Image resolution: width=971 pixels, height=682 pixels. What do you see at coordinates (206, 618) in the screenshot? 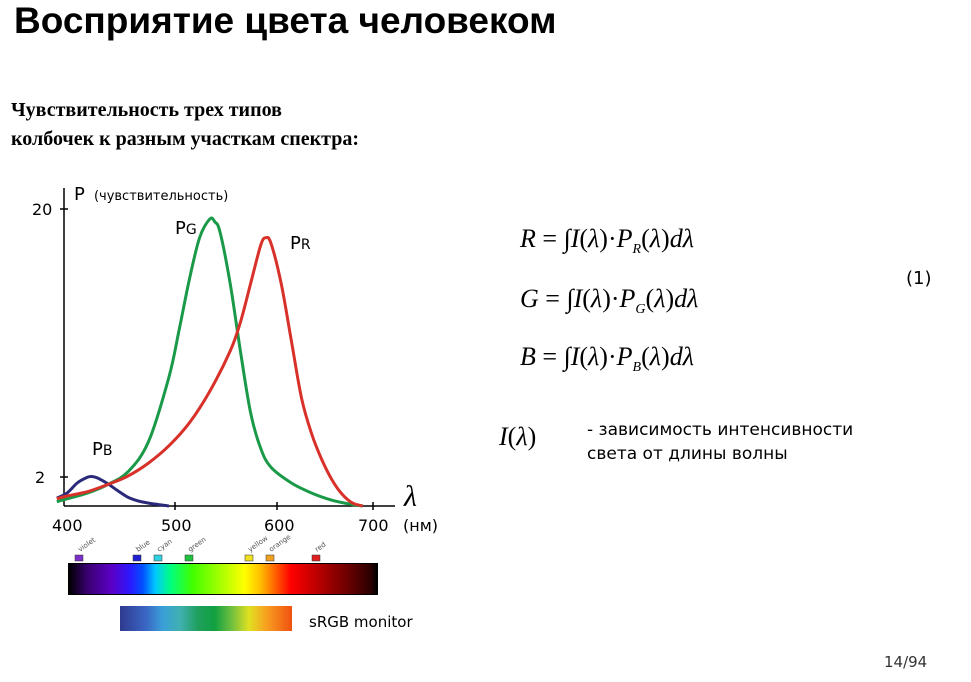
I see `srgb-gamut-bar` at bounding box center [206, 618].